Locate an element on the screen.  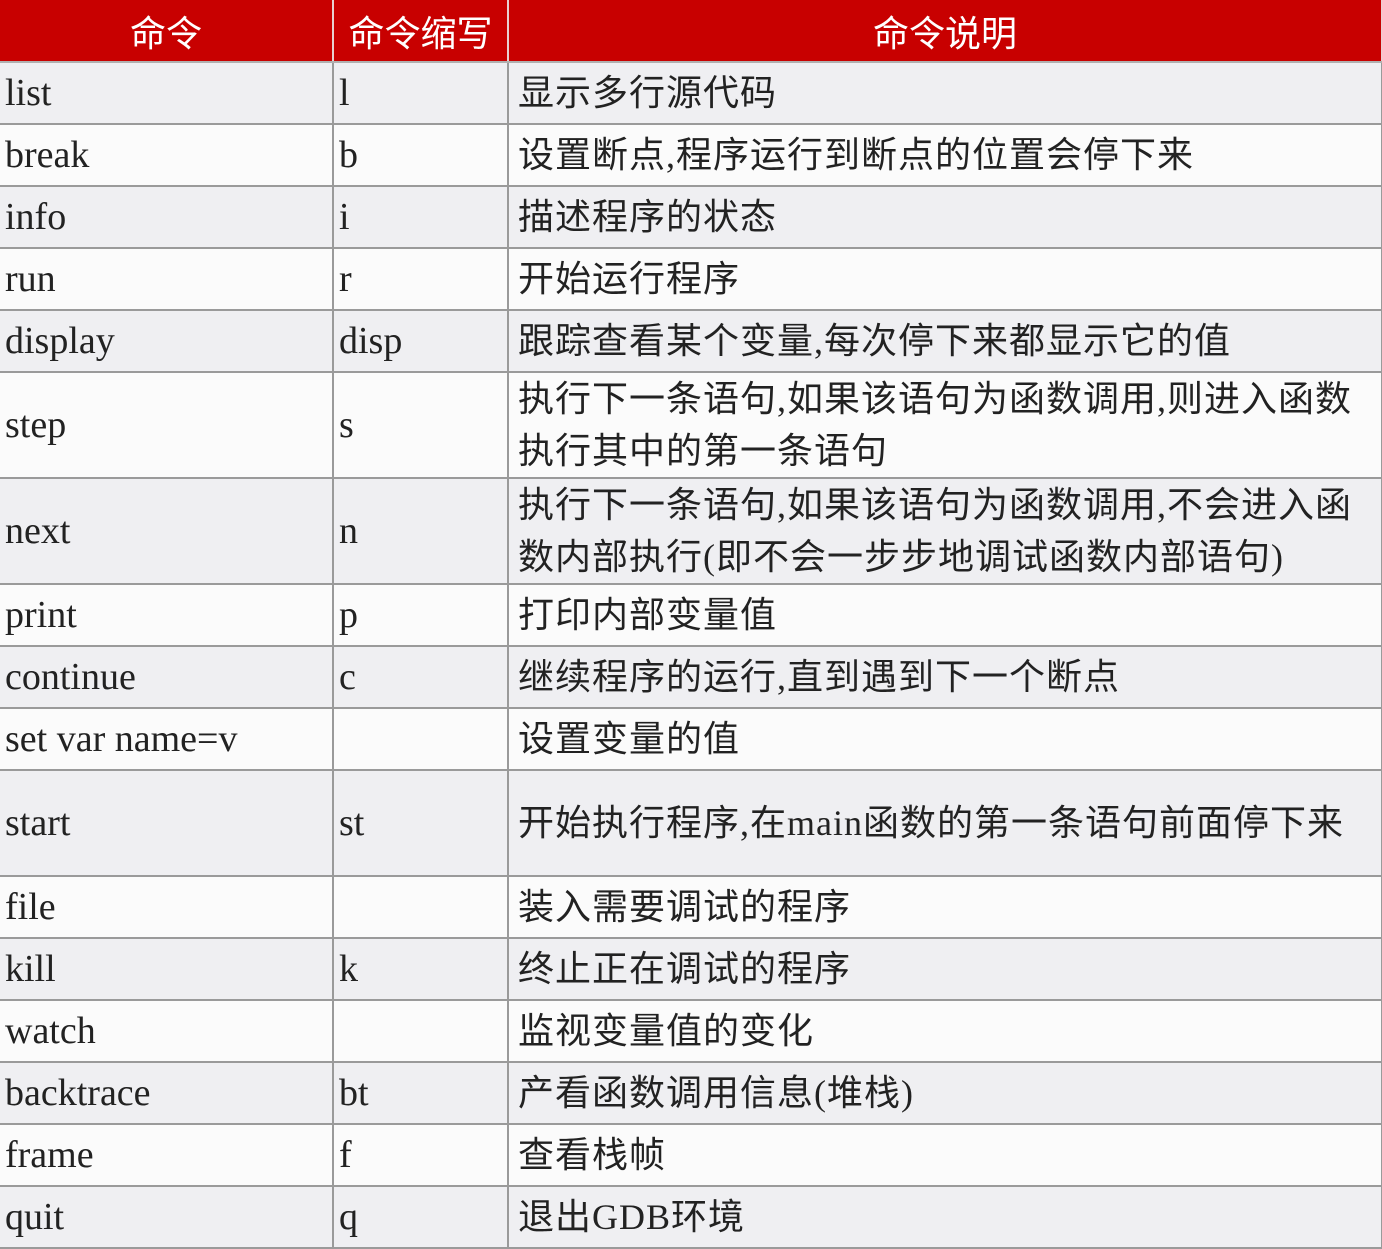
table-row: run r 开始运行程序 is located at coordinates (691, 279).